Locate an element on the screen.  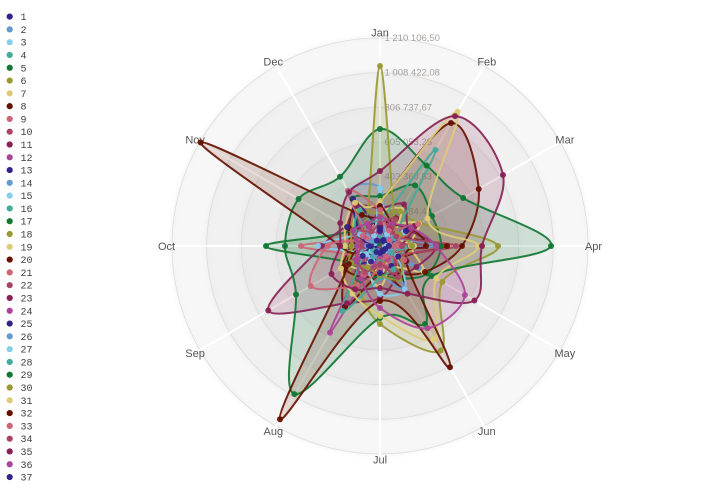
svg-text: May is located at coordinates (565, 354).